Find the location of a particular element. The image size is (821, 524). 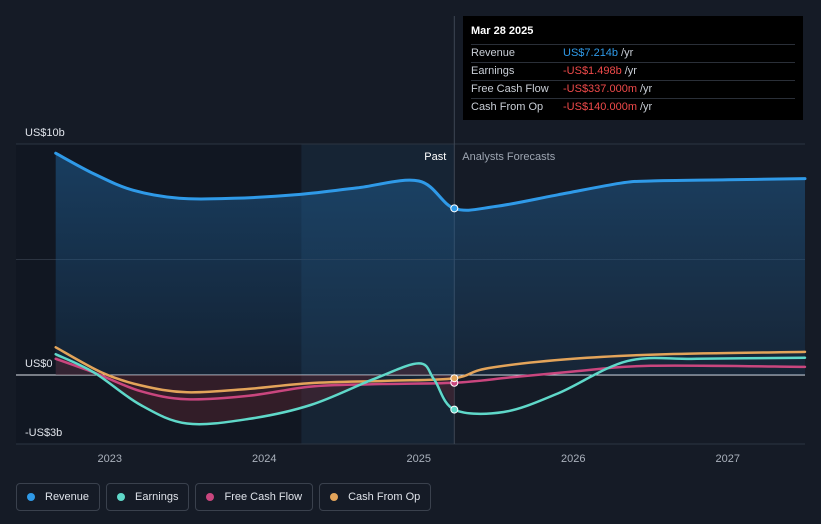

y-axis-label: US$10b is located at coordinates (45, 133).